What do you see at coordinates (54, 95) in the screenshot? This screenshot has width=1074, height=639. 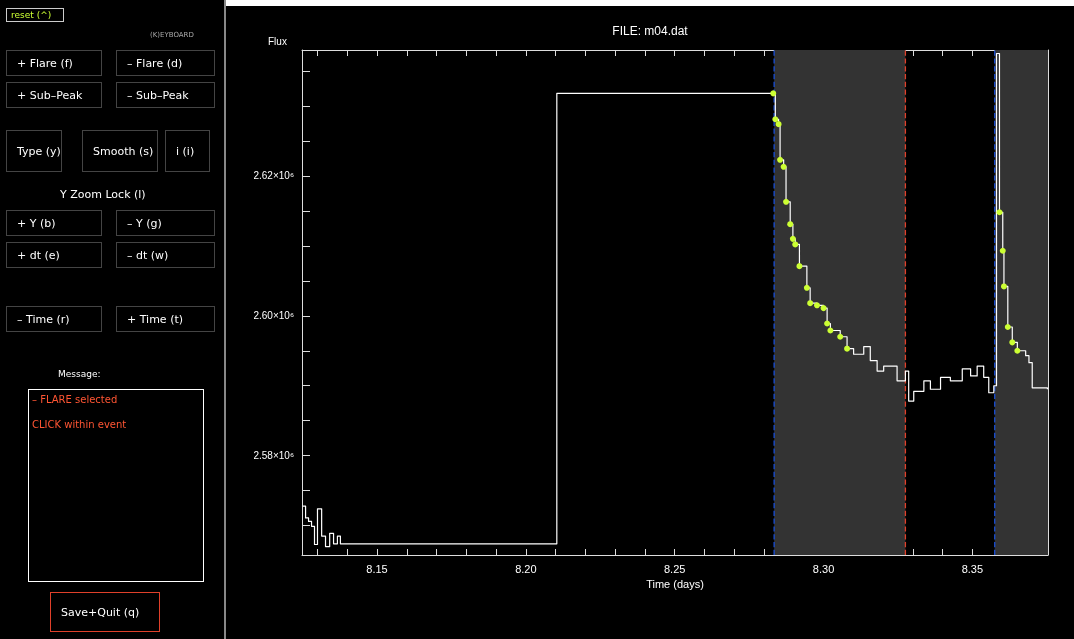 I see `text: + Sub–Peak` at bounding box center [54, 95].